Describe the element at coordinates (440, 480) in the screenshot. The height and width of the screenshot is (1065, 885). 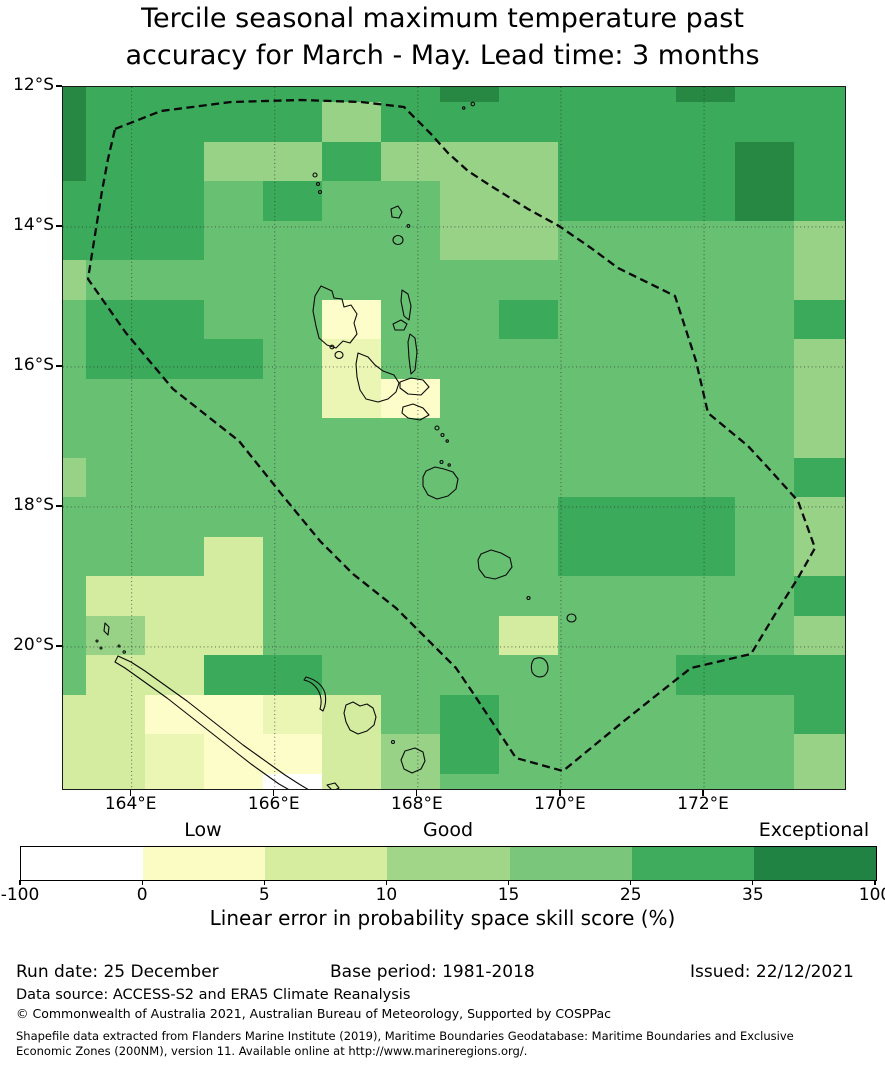
I see `island-efate-outline` at that location.